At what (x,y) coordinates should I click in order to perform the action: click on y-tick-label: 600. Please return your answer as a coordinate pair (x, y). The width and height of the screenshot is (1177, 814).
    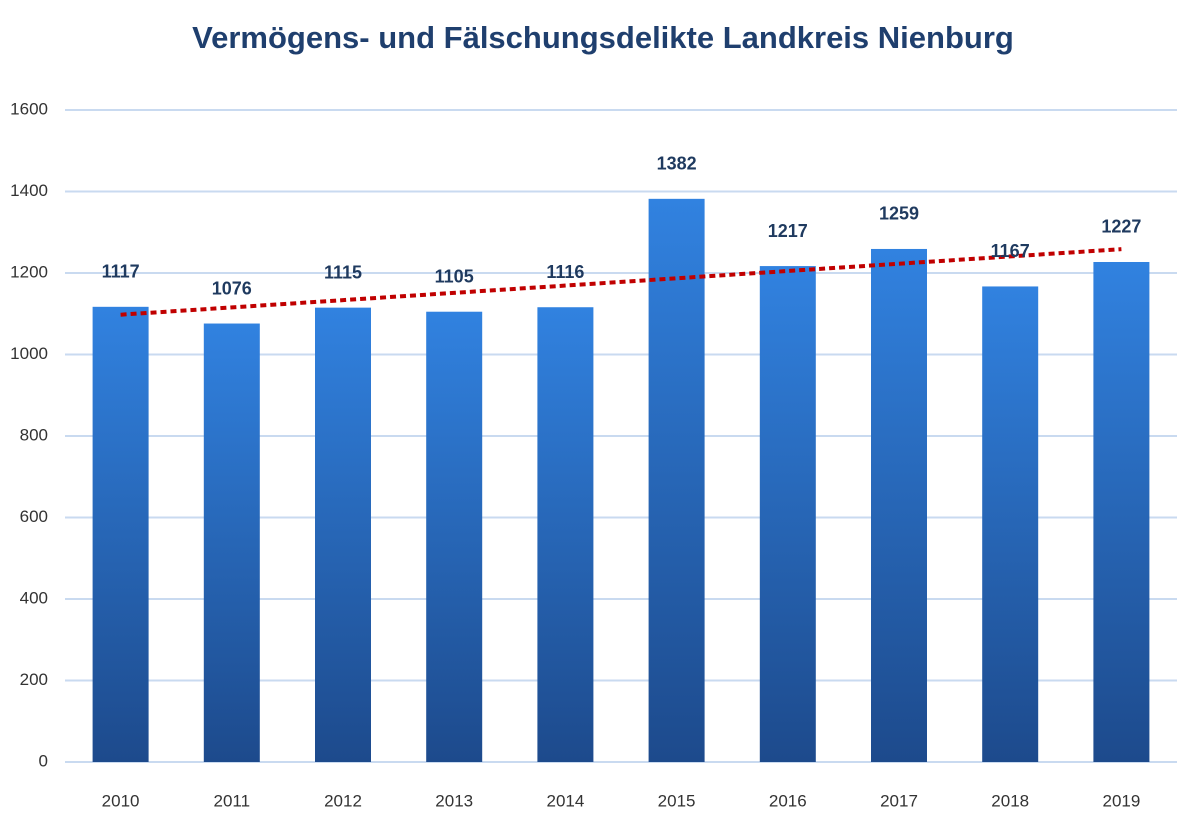
    Looking at the image, I should click on (34, 516).